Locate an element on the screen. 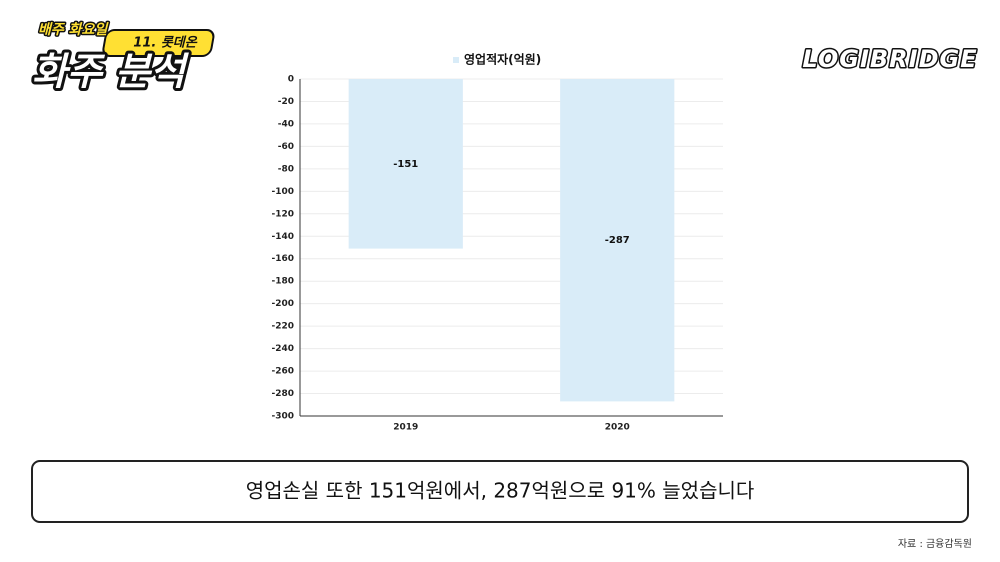  y-tick-label: -280 is located at coordinates (282, 394).